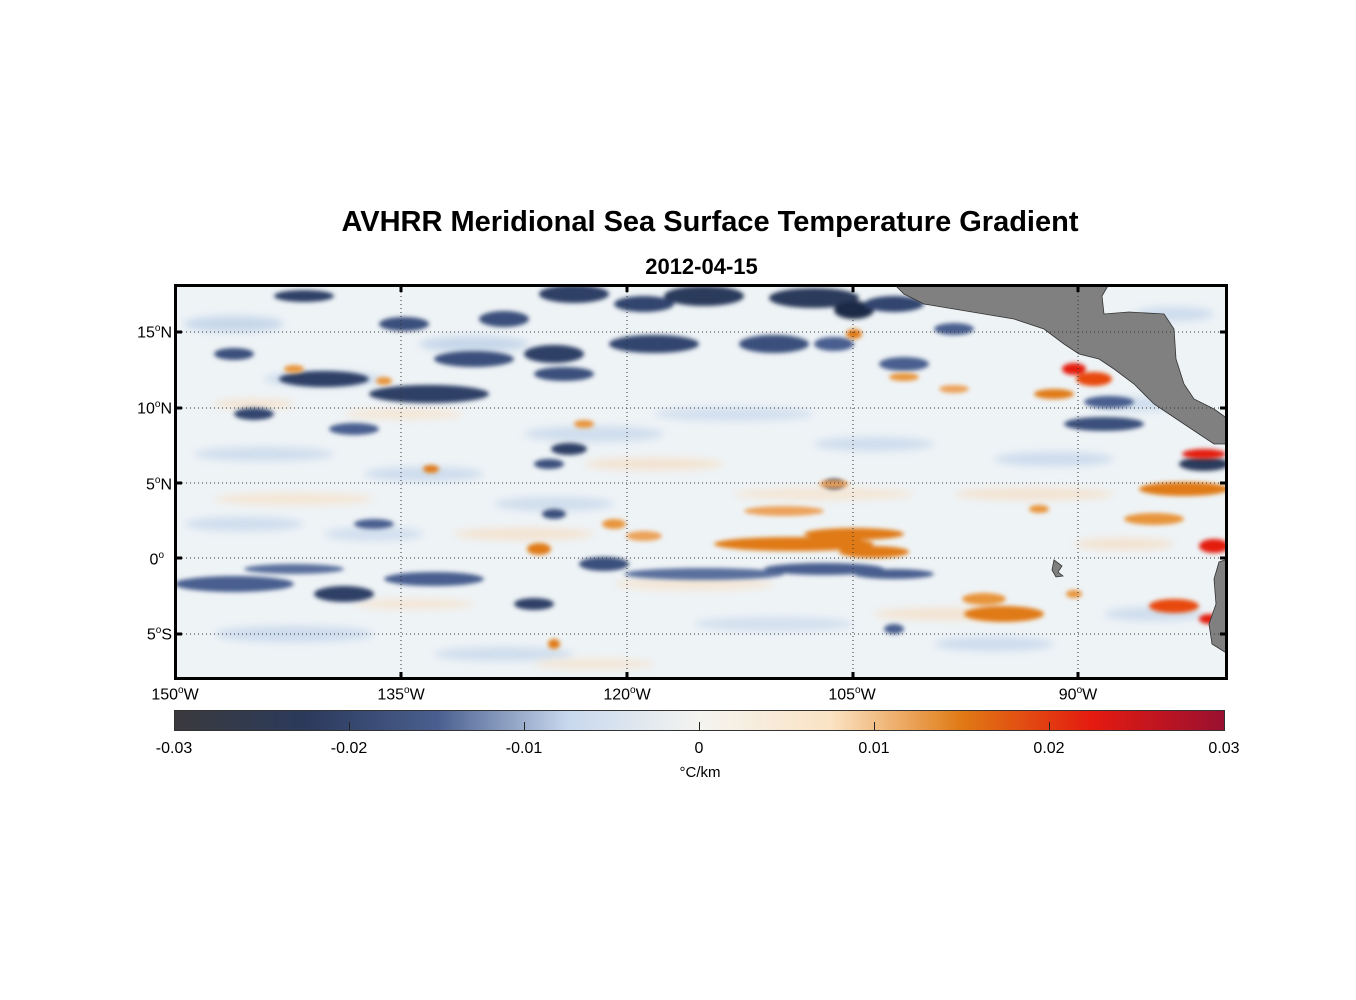 The height and width of the screenshot is (1000, 1356). What do you see at coordinates (401, 694) in the screenshot?
I see `lon-label-135w: 135oW` at bounding box center [401, 694].